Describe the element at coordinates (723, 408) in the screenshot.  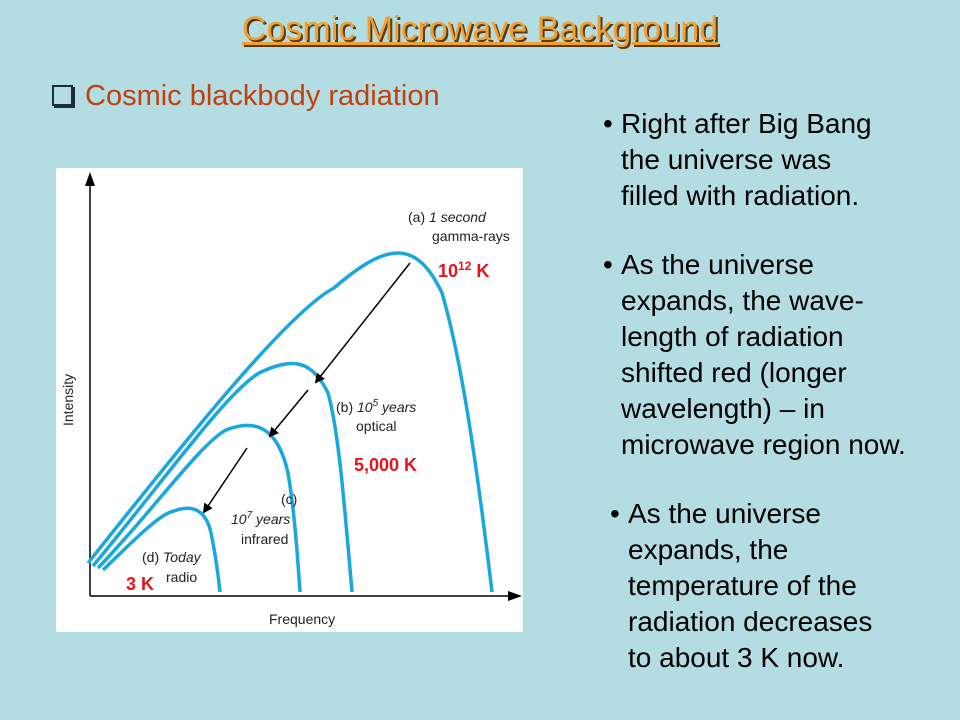
I see `bullet-2-line-5: wavelength) – in` at that location.